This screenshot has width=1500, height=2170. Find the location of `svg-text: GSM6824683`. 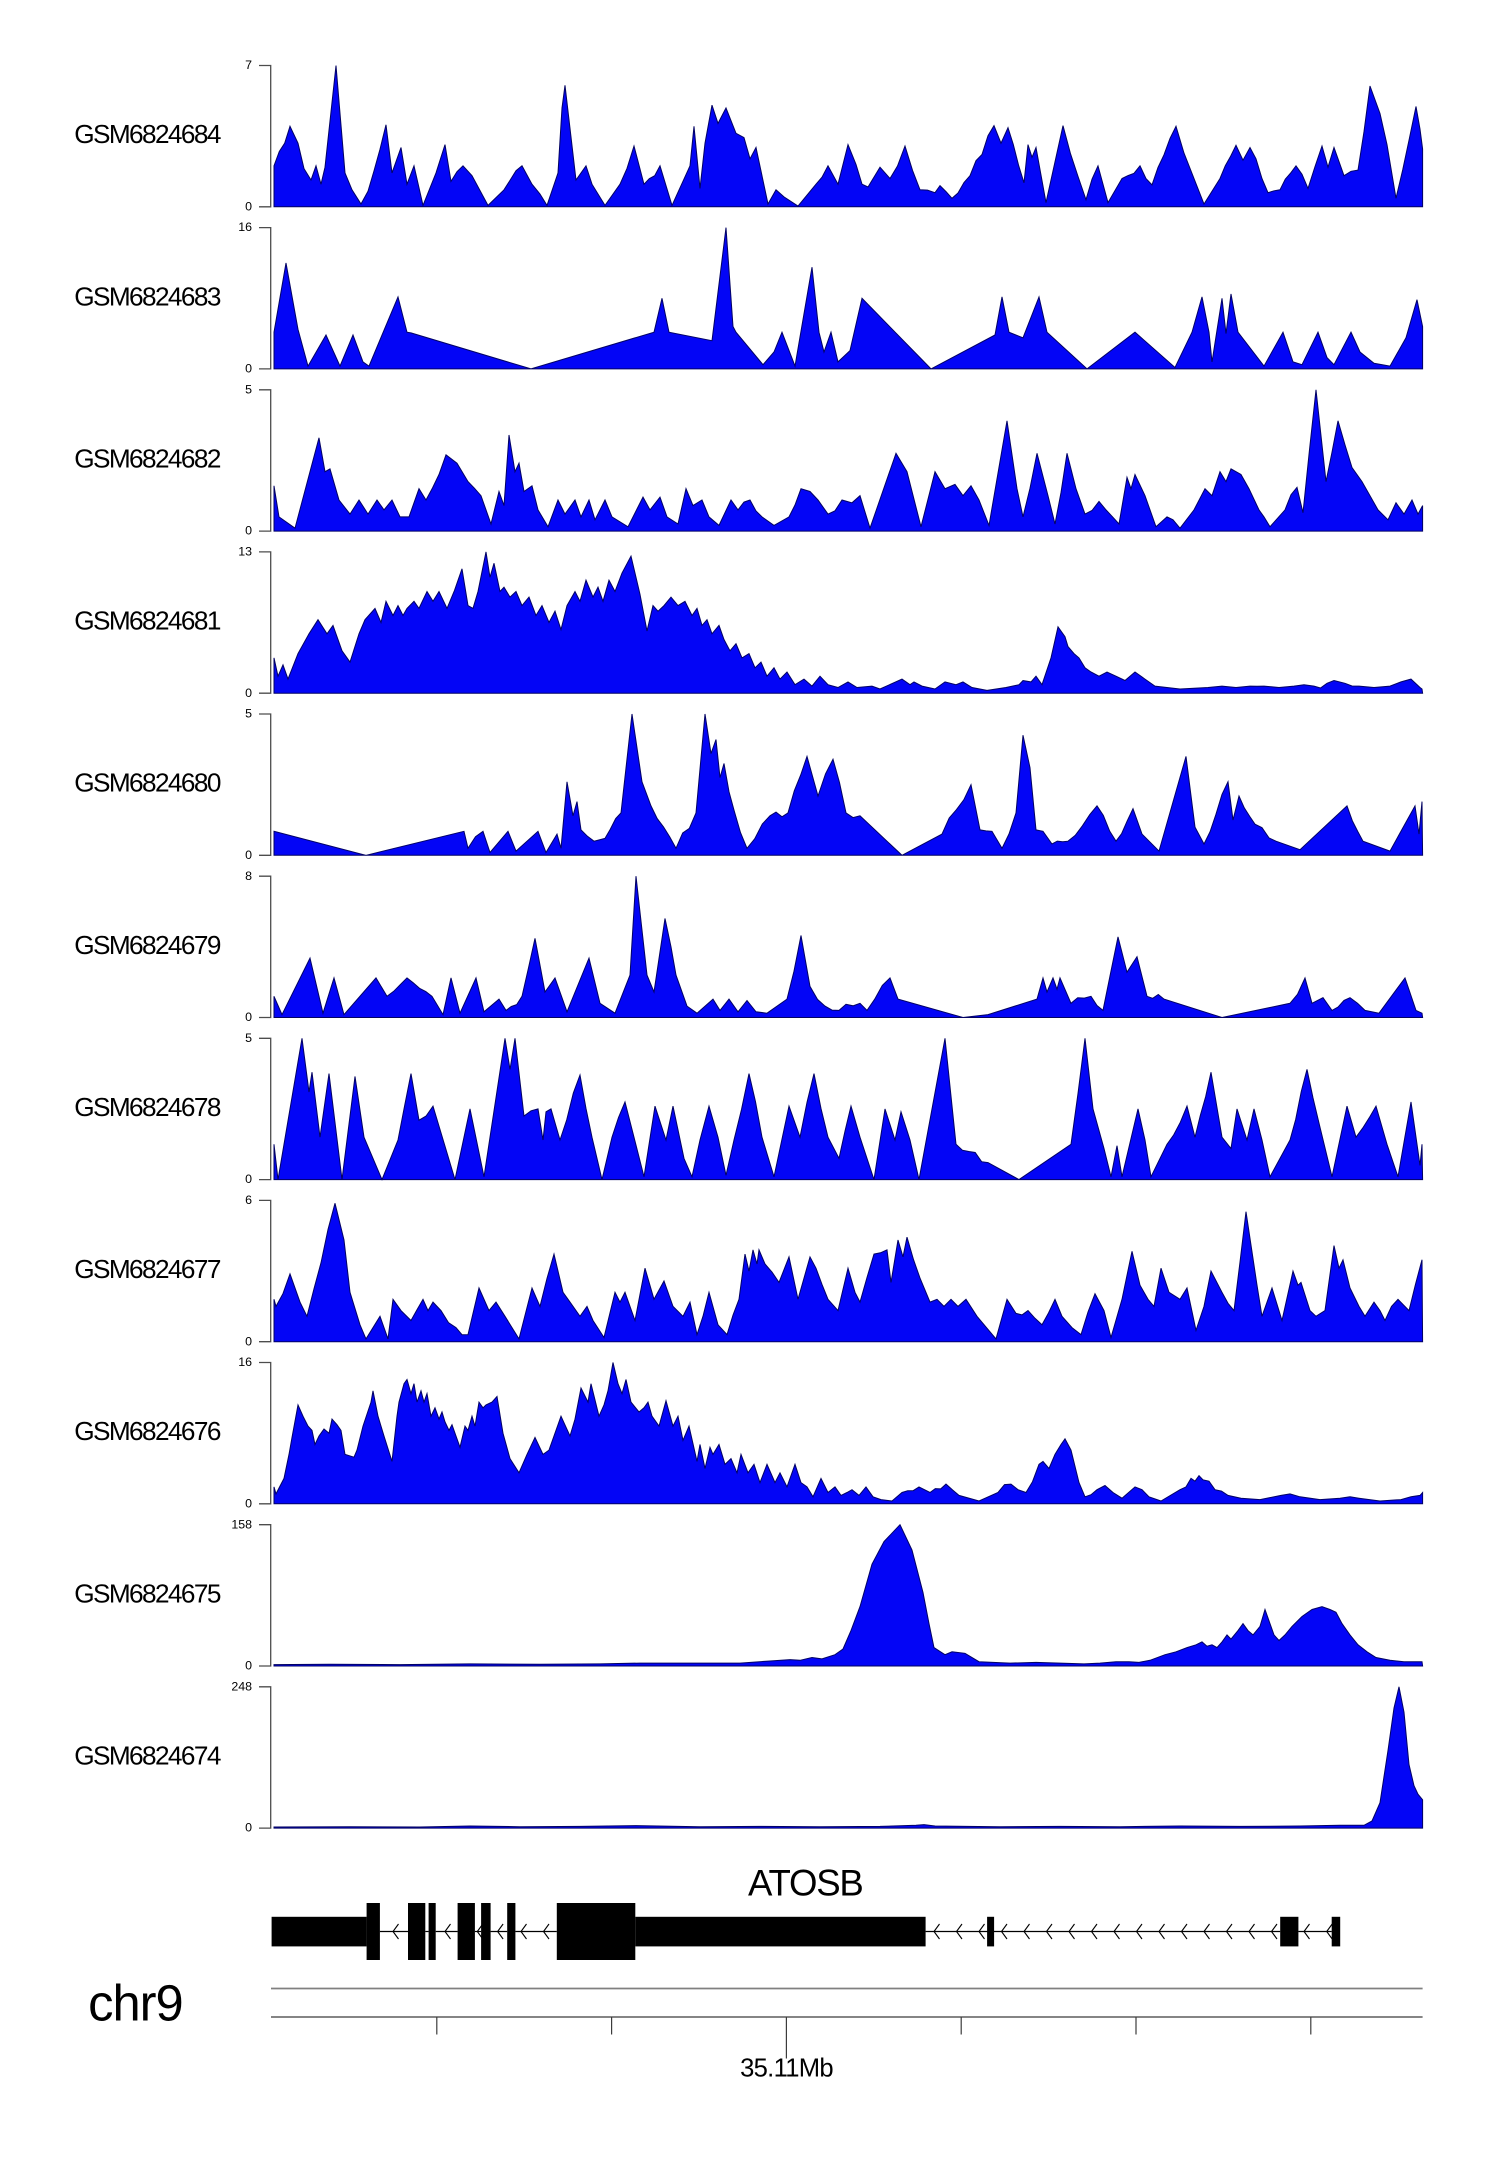

svg-text: GSM6824683 is located at coordinates (147, 296).